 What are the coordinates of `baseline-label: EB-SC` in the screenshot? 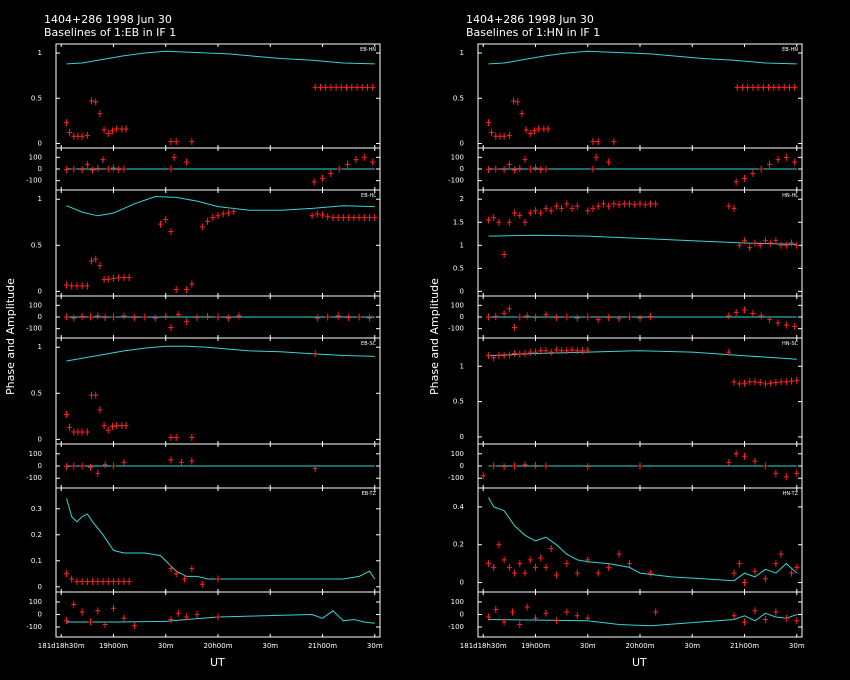 It's located at (369, 344).